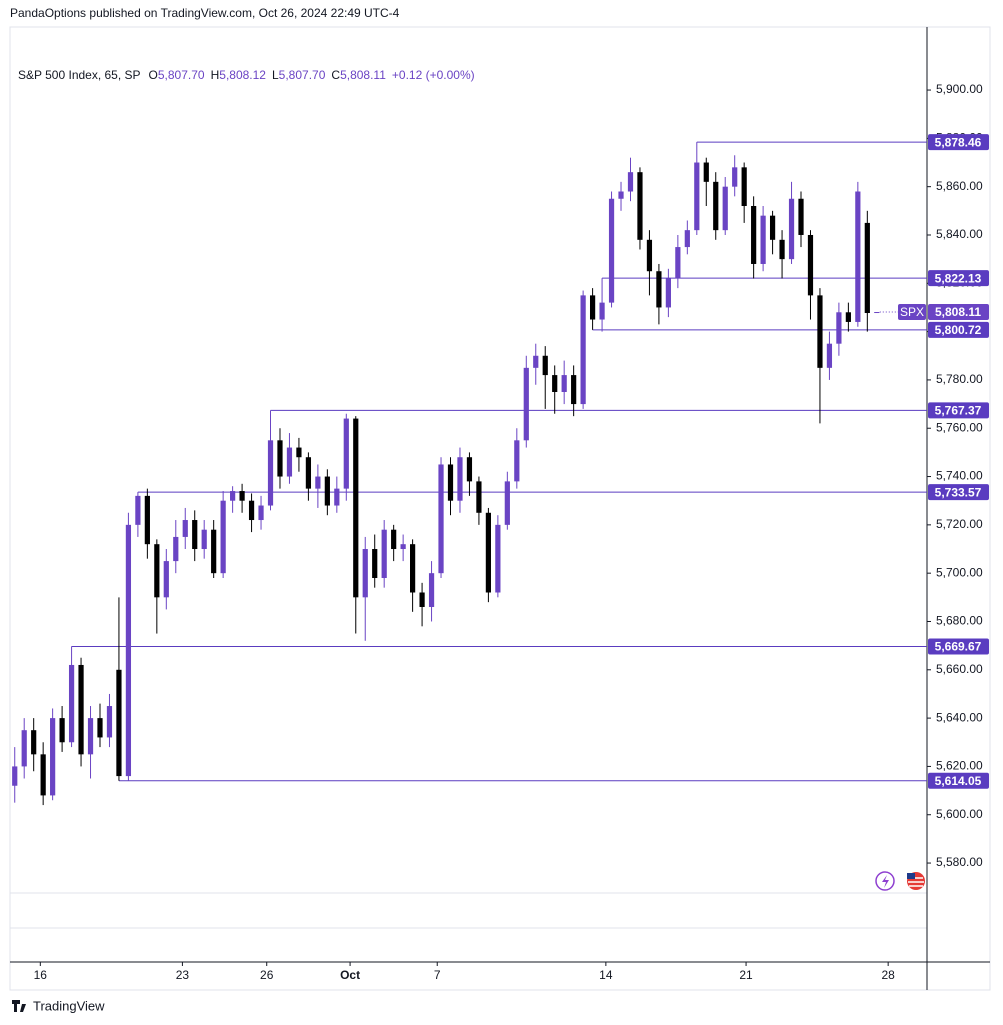 The height and width of the screenshot is (1025, 1003). I want to click on level-label: 5,822.13, so click(958, 278).